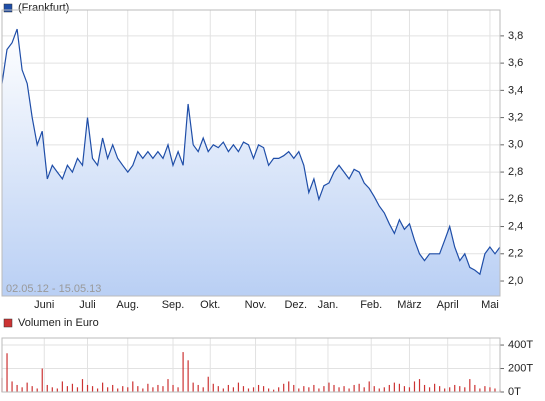  What do you see at coordinates (173, 305) in the screenshot?
I see `x-tick-label: Sep.` at bounding box center [173, 305].